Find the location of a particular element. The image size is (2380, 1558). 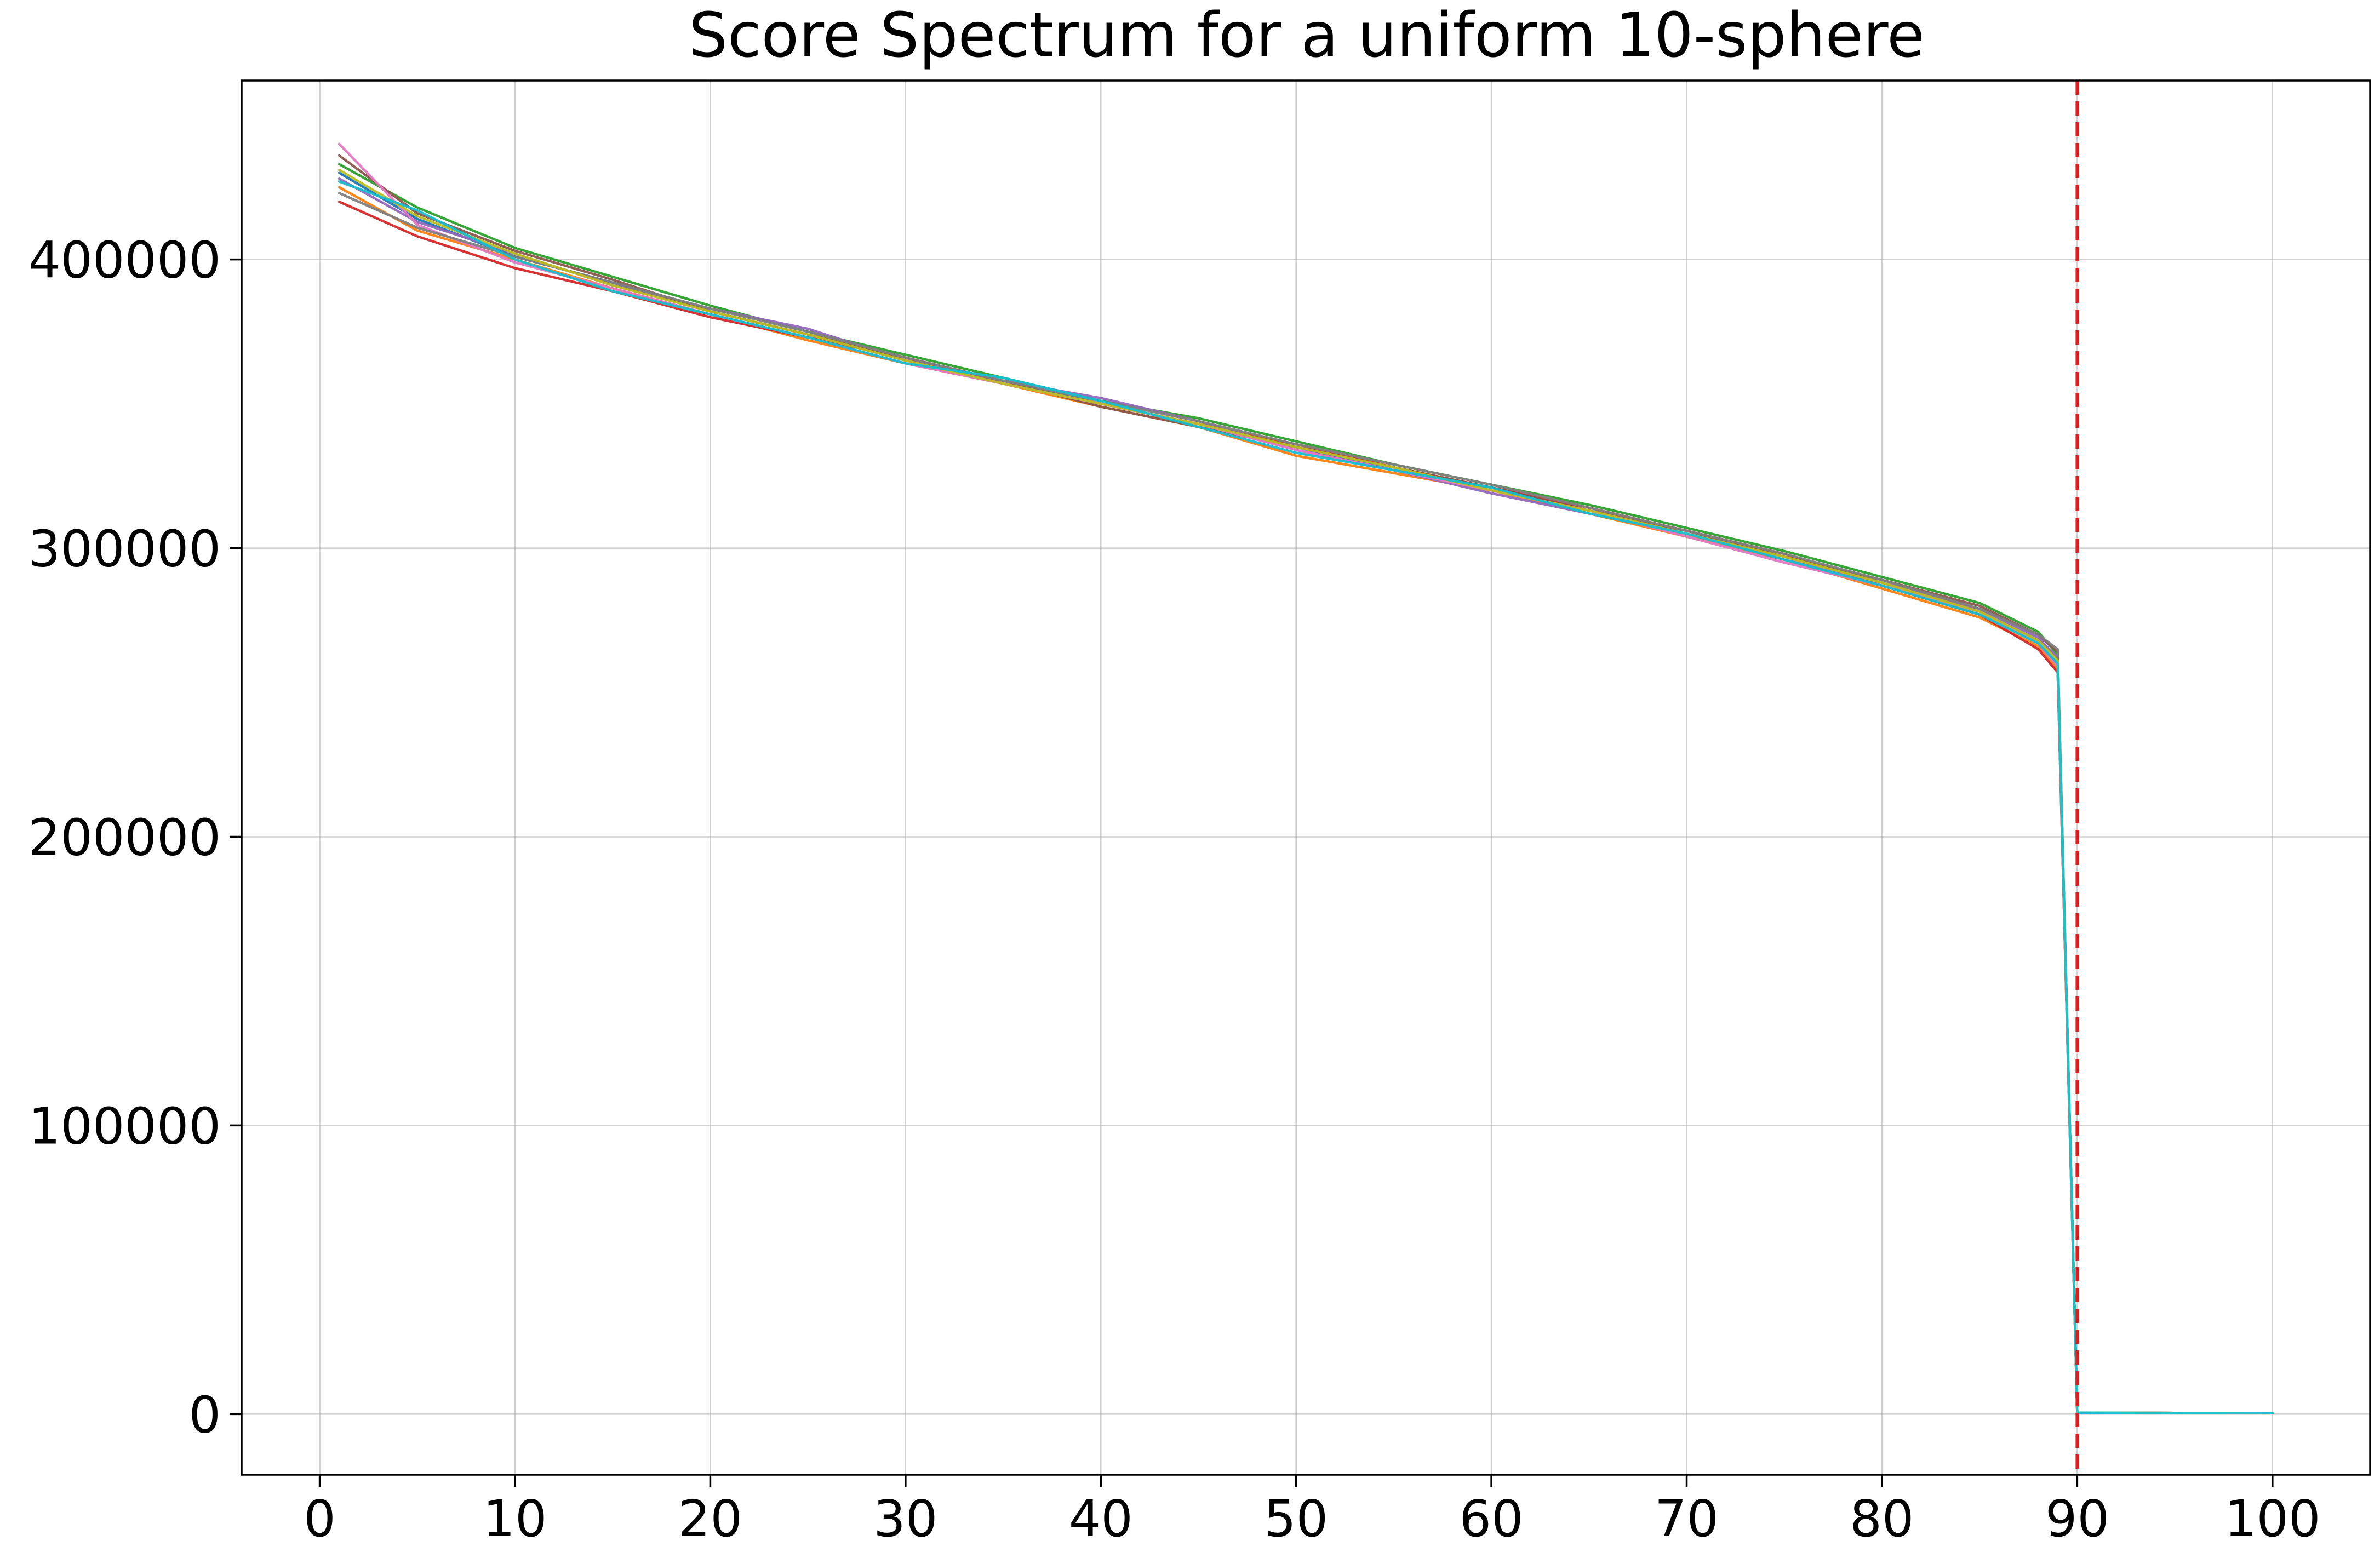

x-tick-label: 10 is located at coordinates (515, 1519).